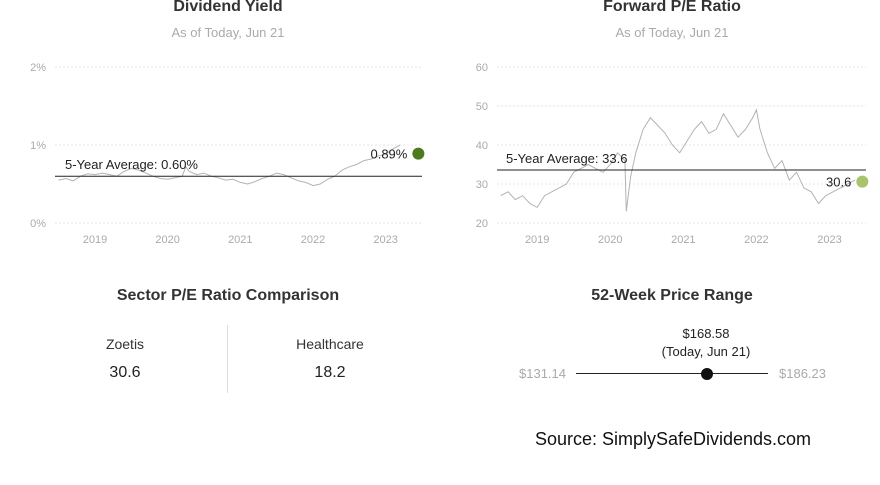 This screenshot has width=880, height=485. What do you see at coordinates (482, 185) in the screenshot?
I see `y-tick-label: 30` at bounding box center [482, 185].